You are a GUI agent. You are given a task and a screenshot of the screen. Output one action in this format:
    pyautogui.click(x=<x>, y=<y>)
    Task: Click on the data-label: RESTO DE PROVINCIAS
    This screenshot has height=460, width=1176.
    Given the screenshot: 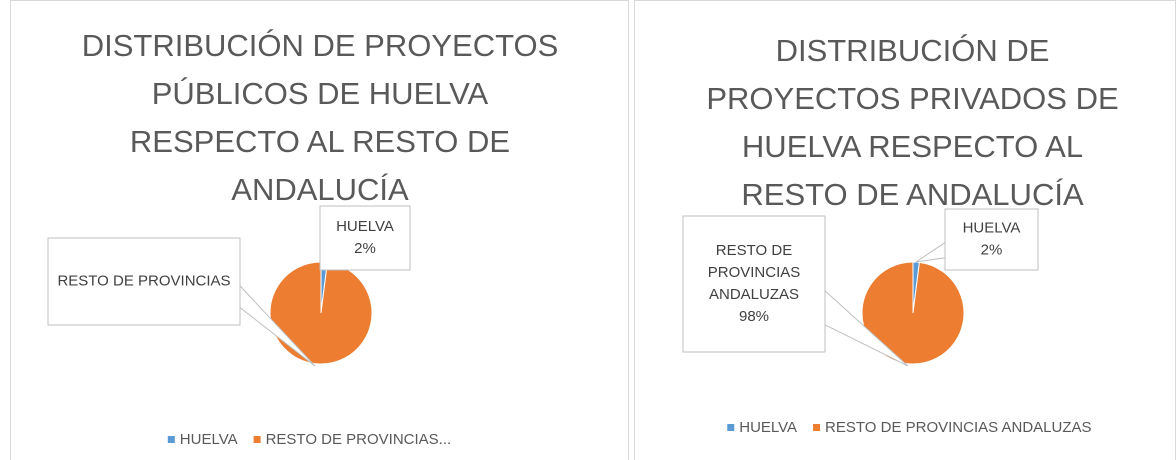 What is the action you would take?
    pyautogui.click(x=143, y=280)
    